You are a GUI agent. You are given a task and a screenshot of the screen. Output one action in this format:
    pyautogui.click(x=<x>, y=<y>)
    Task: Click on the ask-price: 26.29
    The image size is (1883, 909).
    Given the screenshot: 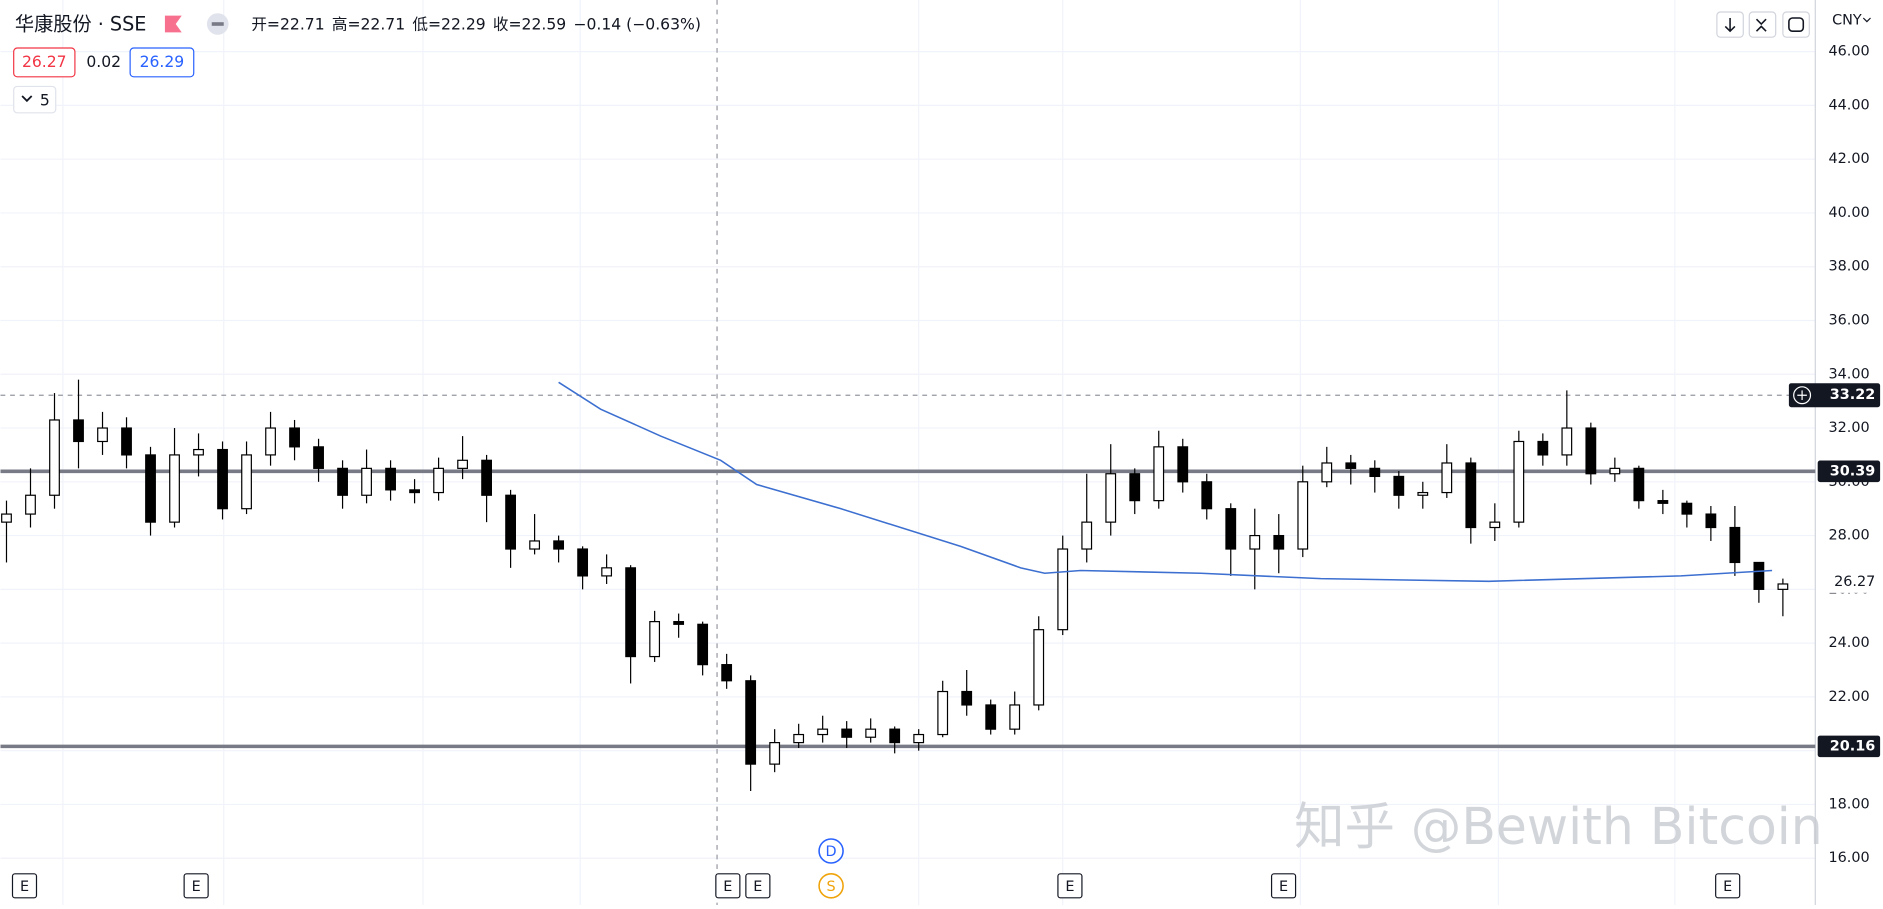 What is the action you would take?
    pyautogui.click(x=162, y=62)
    